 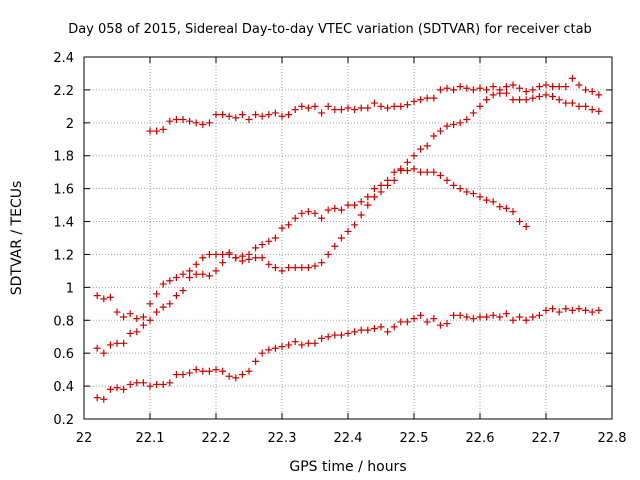 I want to click on x-axis-label: GPS time / hours, so click(x=347, y=467).